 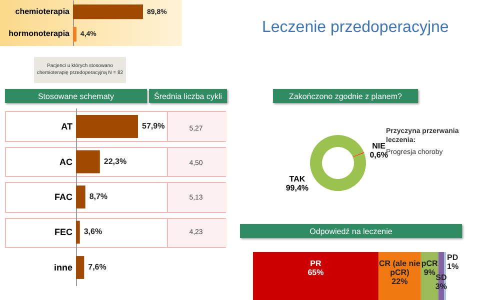 I want to click on data-label: 57,9%, so click(x=153, y=126).